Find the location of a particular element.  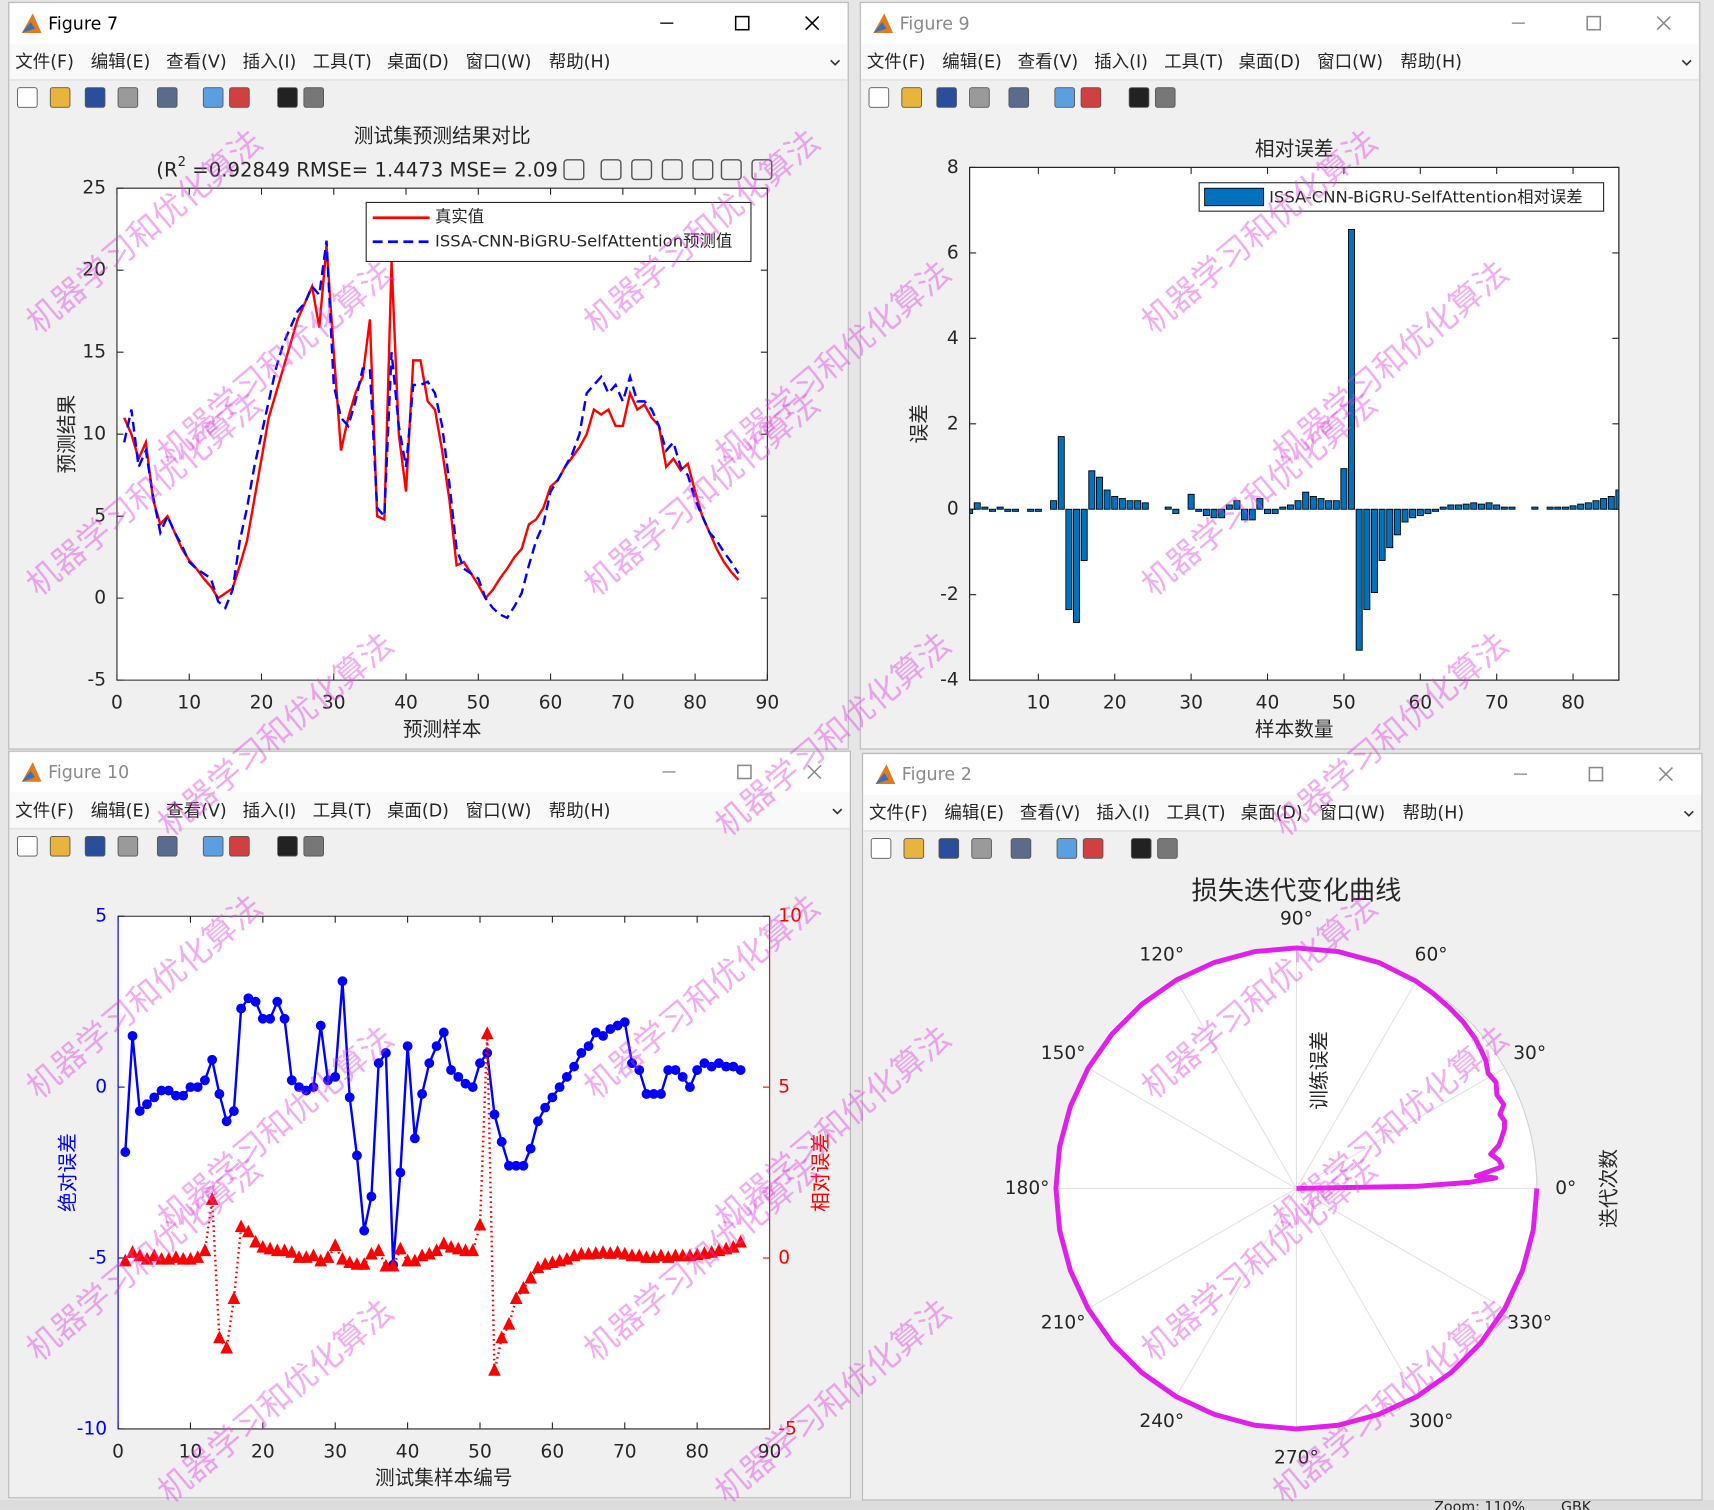

bar is located at coordinates (1458, 507).